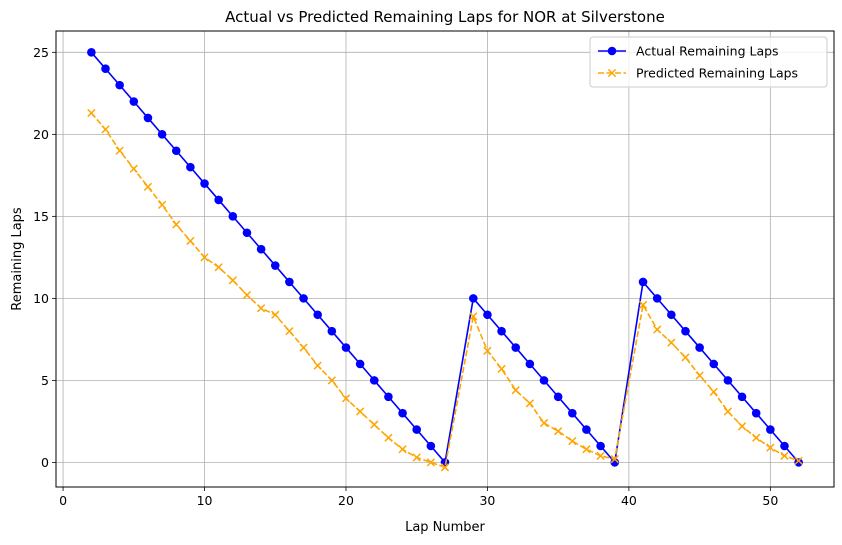  What do you see at coordinates (17, 259) in the screenshot?
I see `y-axis-label: Remaining Laps` at bounding box center [17, 259].